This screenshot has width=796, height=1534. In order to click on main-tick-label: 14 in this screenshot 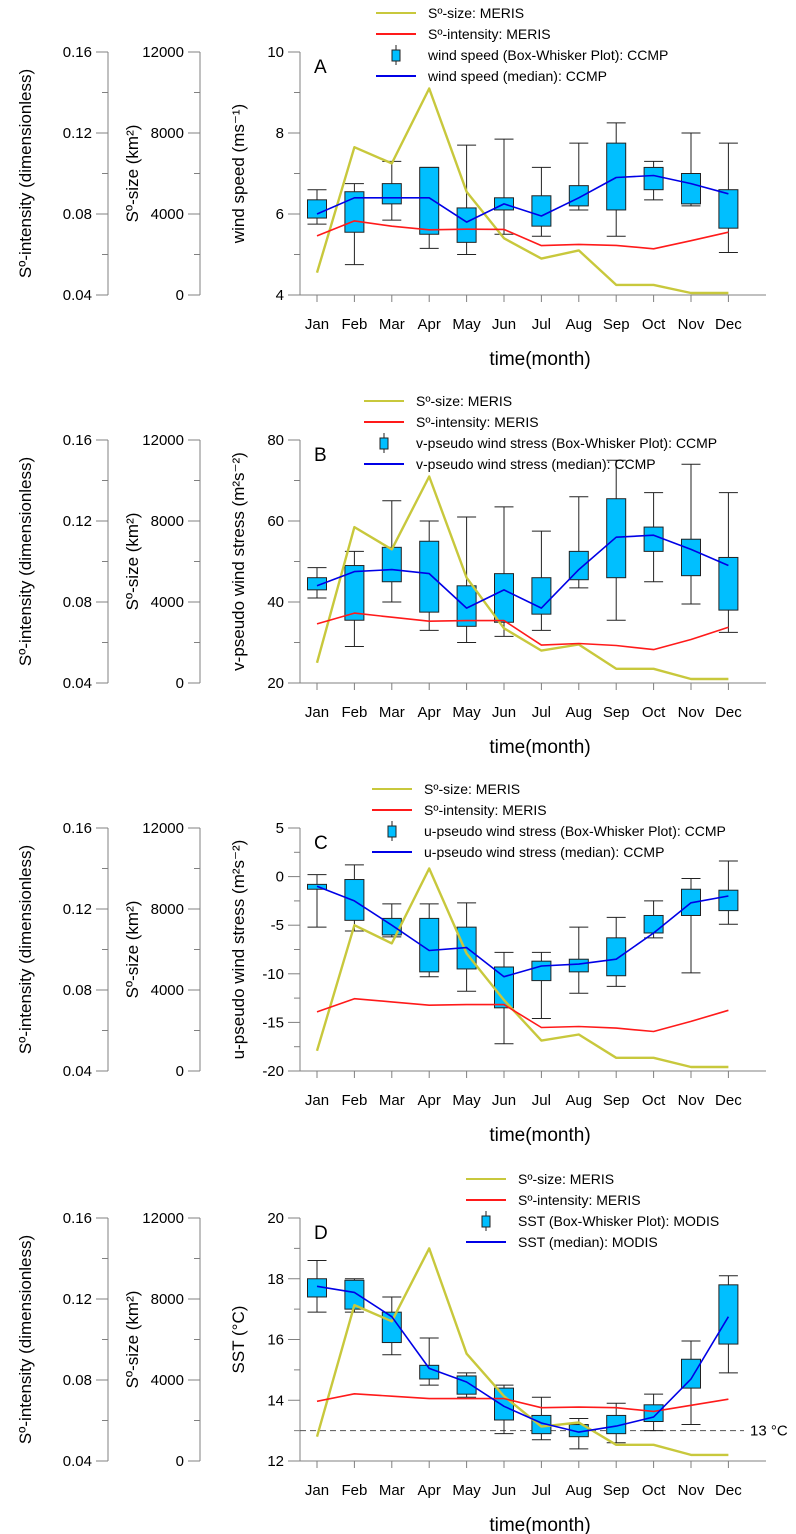, I will do `click(275, 1400)`.